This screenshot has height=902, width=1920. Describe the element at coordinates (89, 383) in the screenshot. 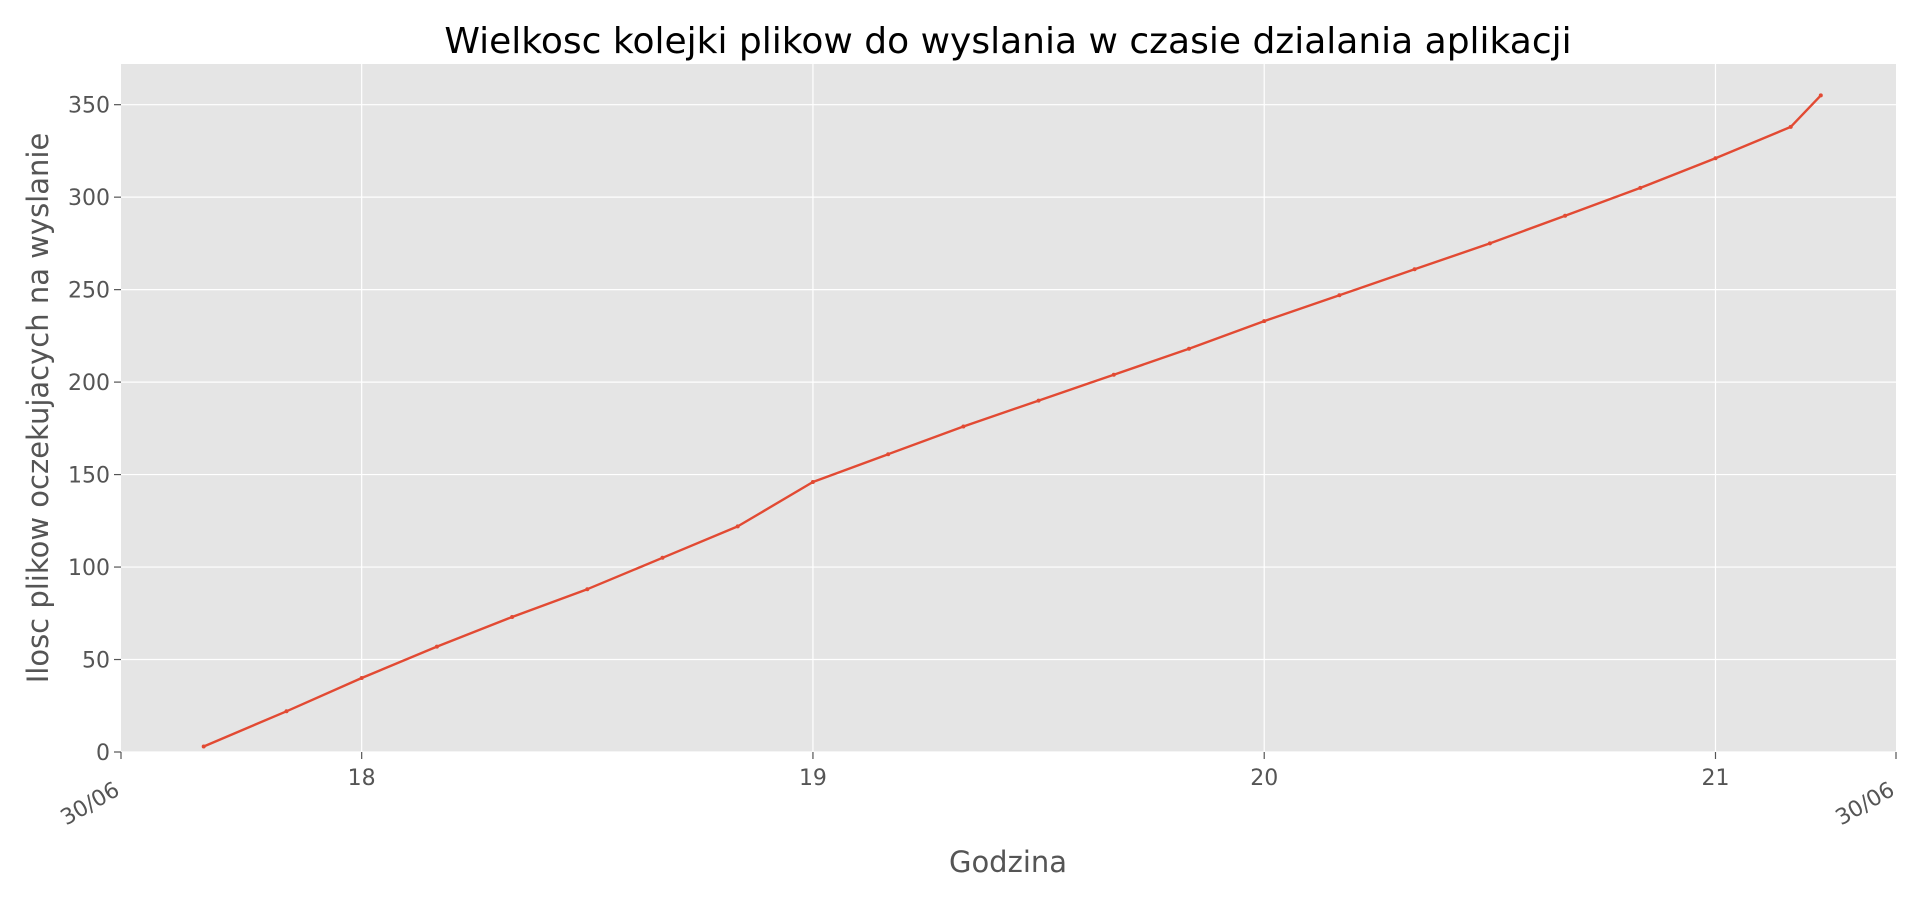

I see `y-tick-label: 200` at that location.